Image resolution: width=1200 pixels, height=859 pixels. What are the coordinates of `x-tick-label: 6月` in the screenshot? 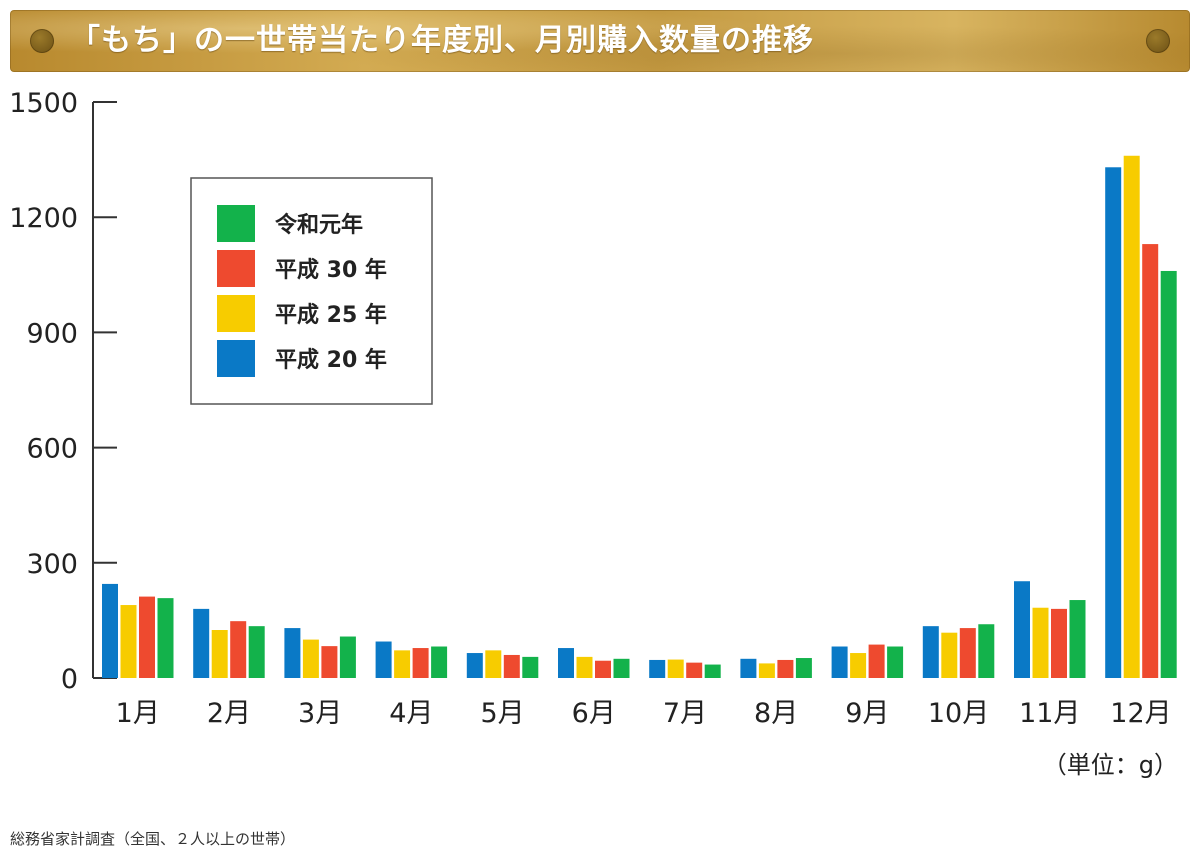 It's located at (594, 713).